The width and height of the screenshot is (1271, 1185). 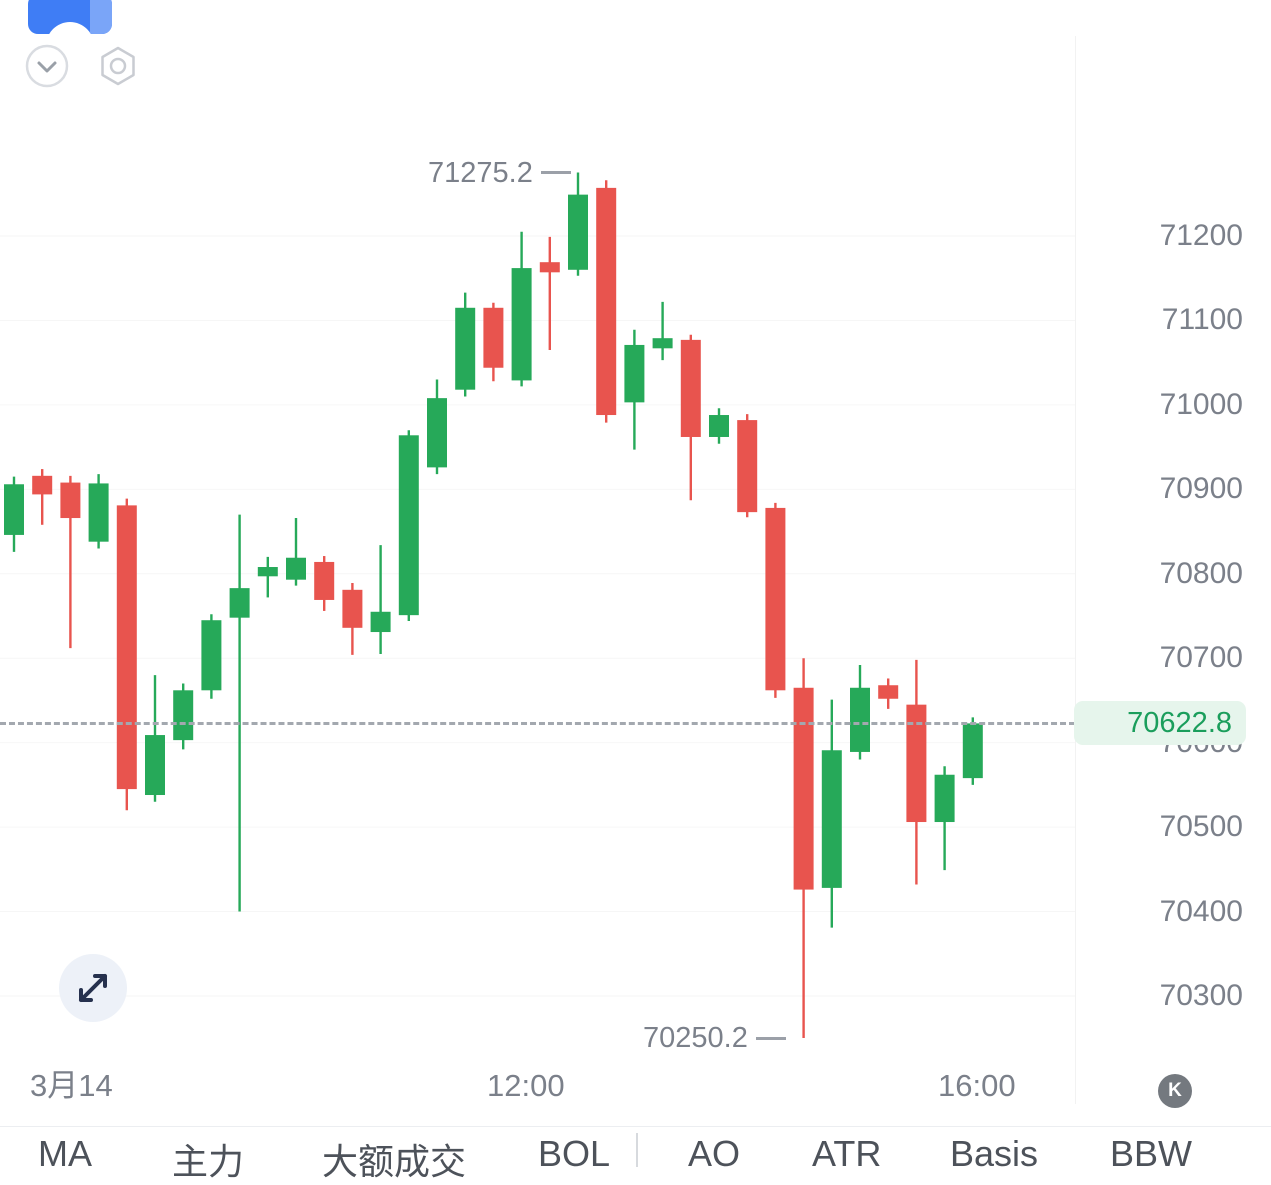 What do you see at coordinates (574, 1153) in the screenshot?
I see `indicator-item-bol: BOL` at bounding box center [574, 1153].